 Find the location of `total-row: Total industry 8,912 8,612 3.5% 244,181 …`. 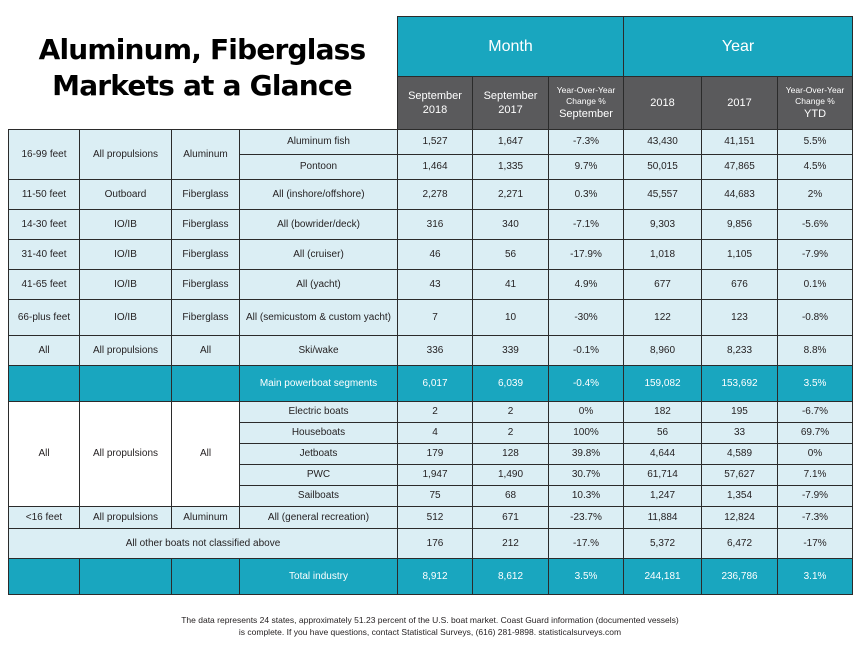

total-row: Total industry 8,912 8,612 3.5% 244,181 … is located at coordinates (431, 576).